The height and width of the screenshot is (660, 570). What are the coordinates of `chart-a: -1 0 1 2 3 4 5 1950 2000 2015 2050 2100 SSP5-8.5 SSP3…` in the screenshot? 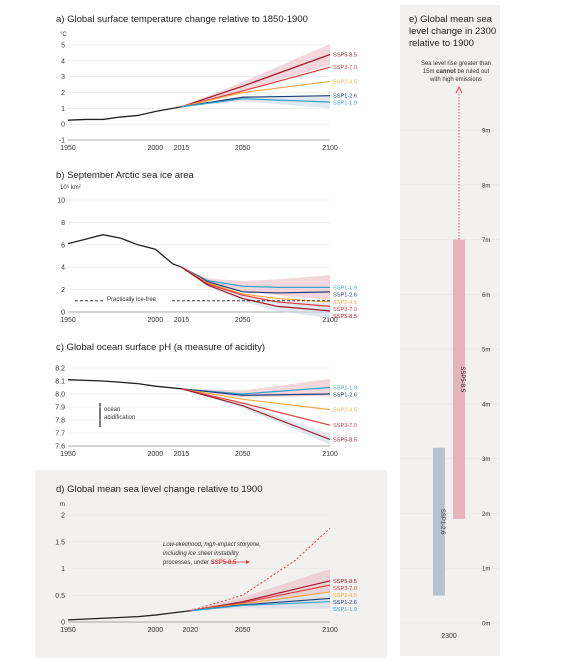 It's located at (208, 98).